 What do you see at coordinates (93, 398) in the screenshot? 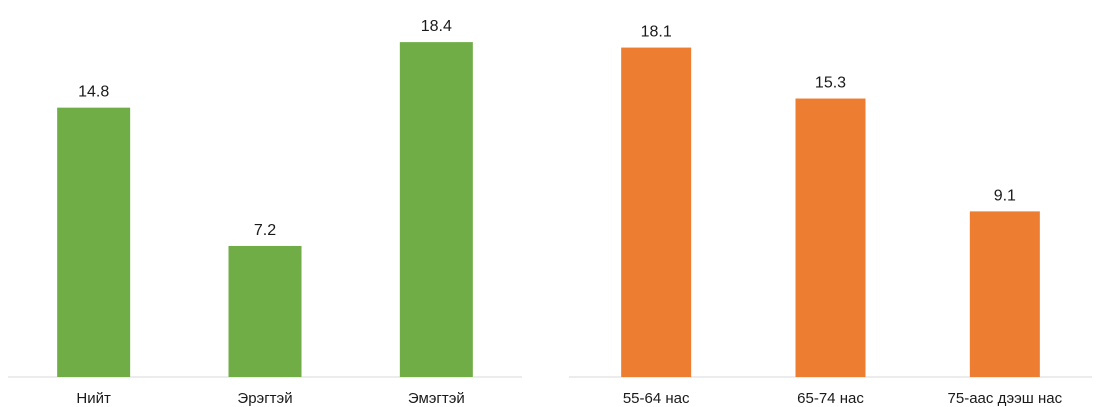
I see `x-tick-label: Нийт` at bounding box center [93, 398].